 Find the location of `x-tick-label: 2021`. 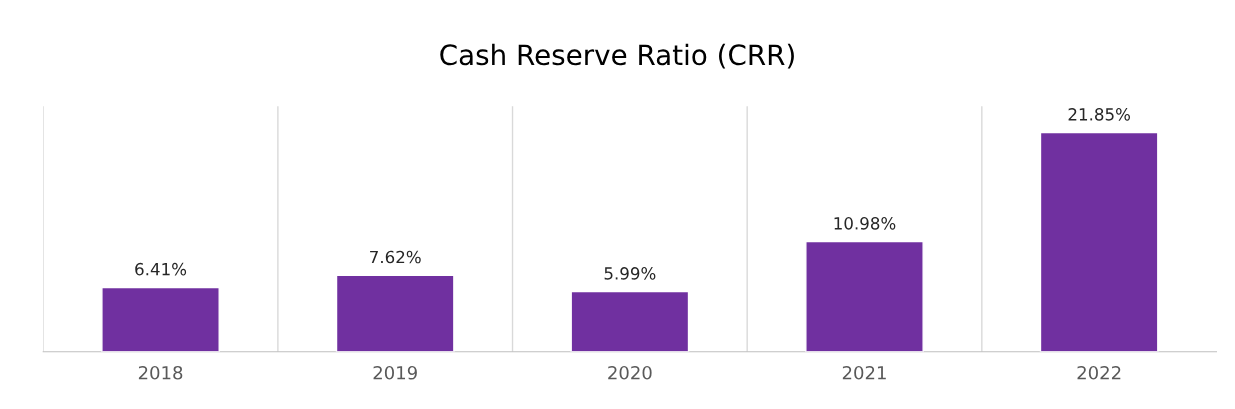

x-tick-label: 2021 is located at coordinates (864, 372).